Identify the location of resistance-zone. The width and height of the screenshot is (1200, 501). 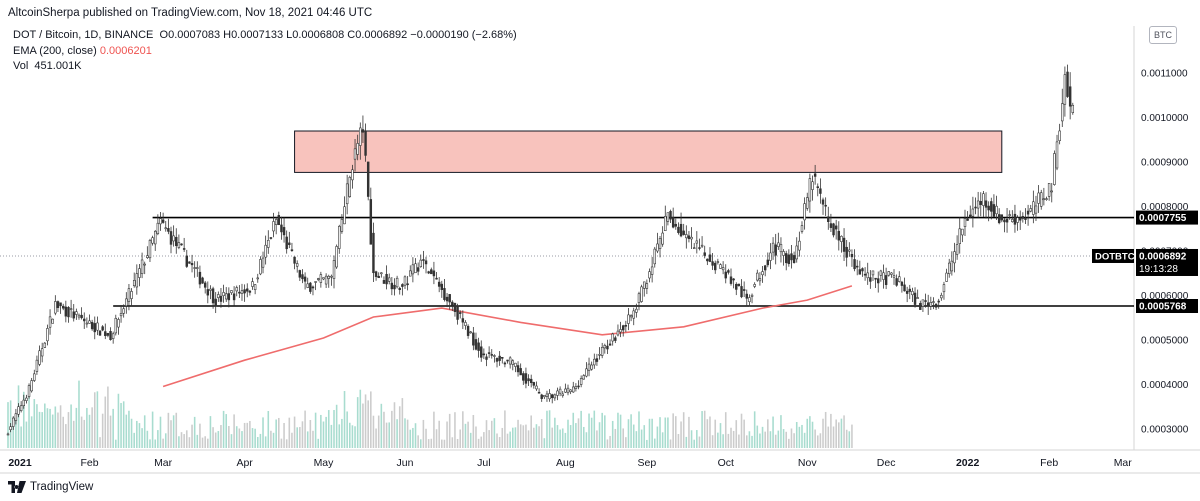
(648, 151).